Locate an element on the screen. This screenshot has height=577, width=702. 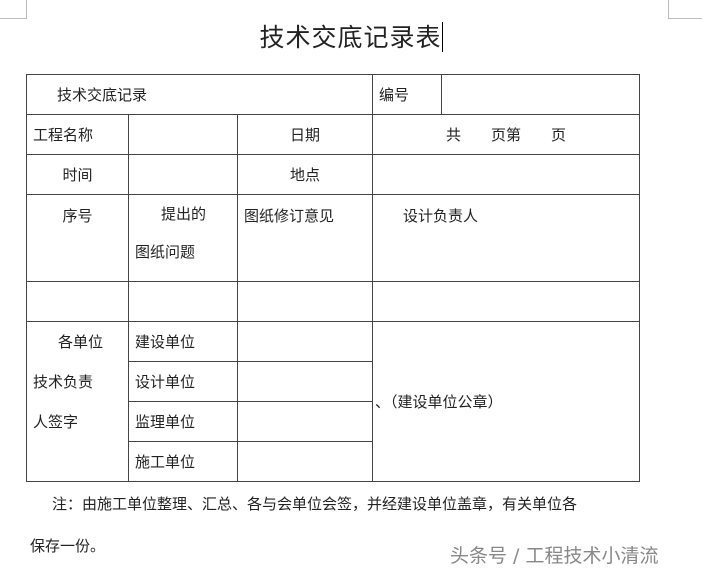
seal-cell: 、（建设单位公章） is located at coordinates (506, 401).